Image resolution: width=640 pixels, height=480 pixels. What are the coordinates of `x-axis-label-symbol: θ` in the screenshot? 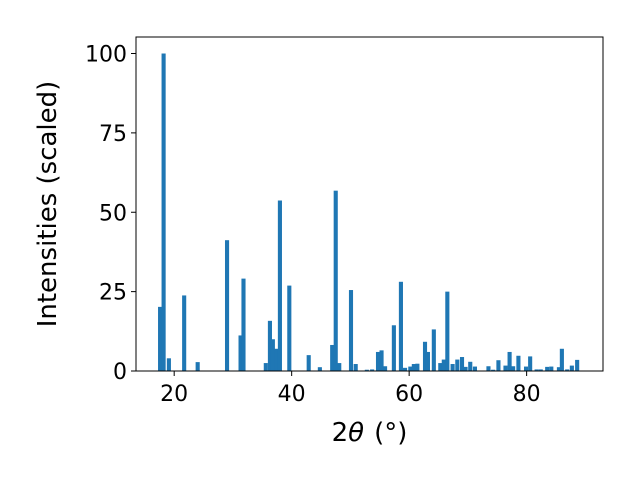 It's located at (356, 433).